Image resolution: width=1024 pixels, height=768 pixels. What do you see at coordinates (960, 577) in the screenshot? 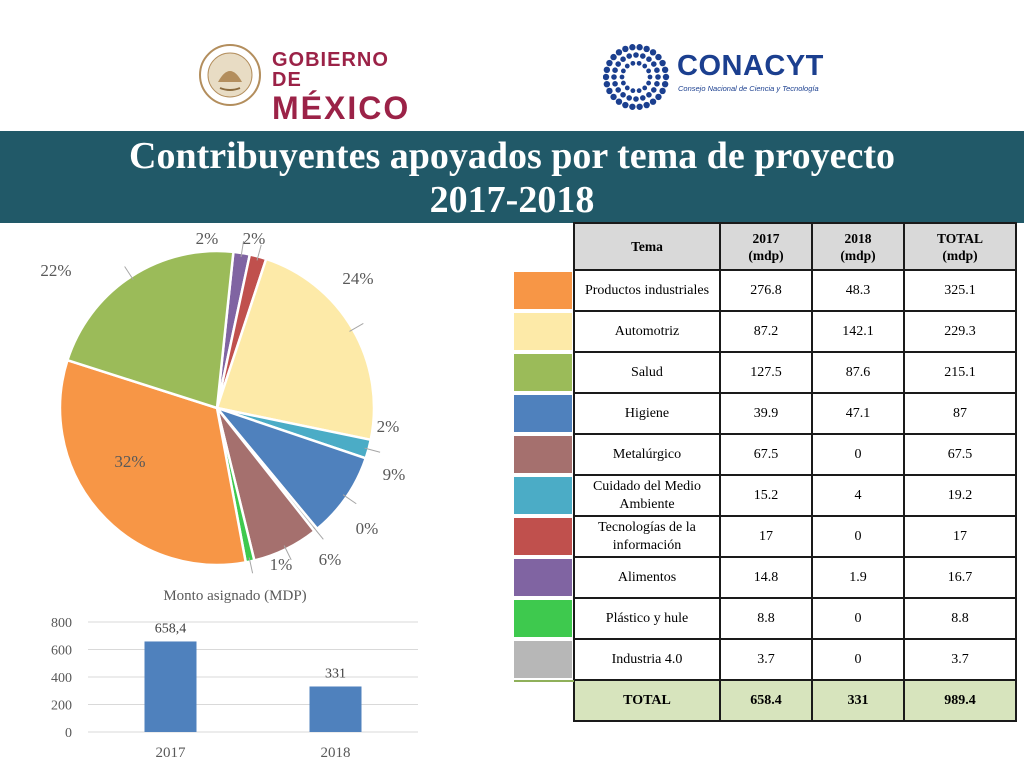
I see `cell-total: 16.7` at bounding box center [960, 577].